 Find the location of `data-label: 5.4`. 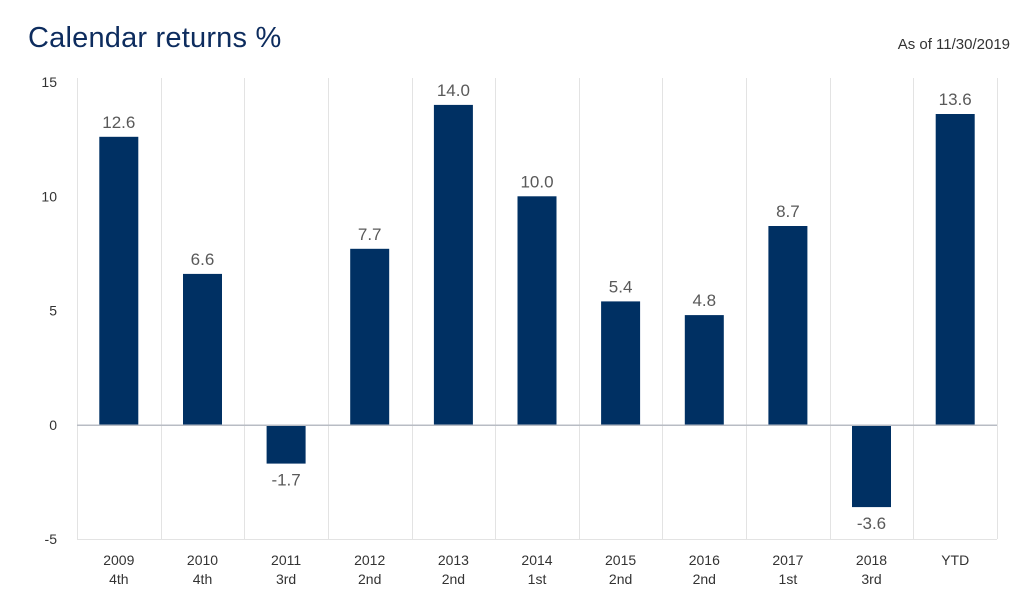

data-label: 5.4 is located at coordinates (621, 286).